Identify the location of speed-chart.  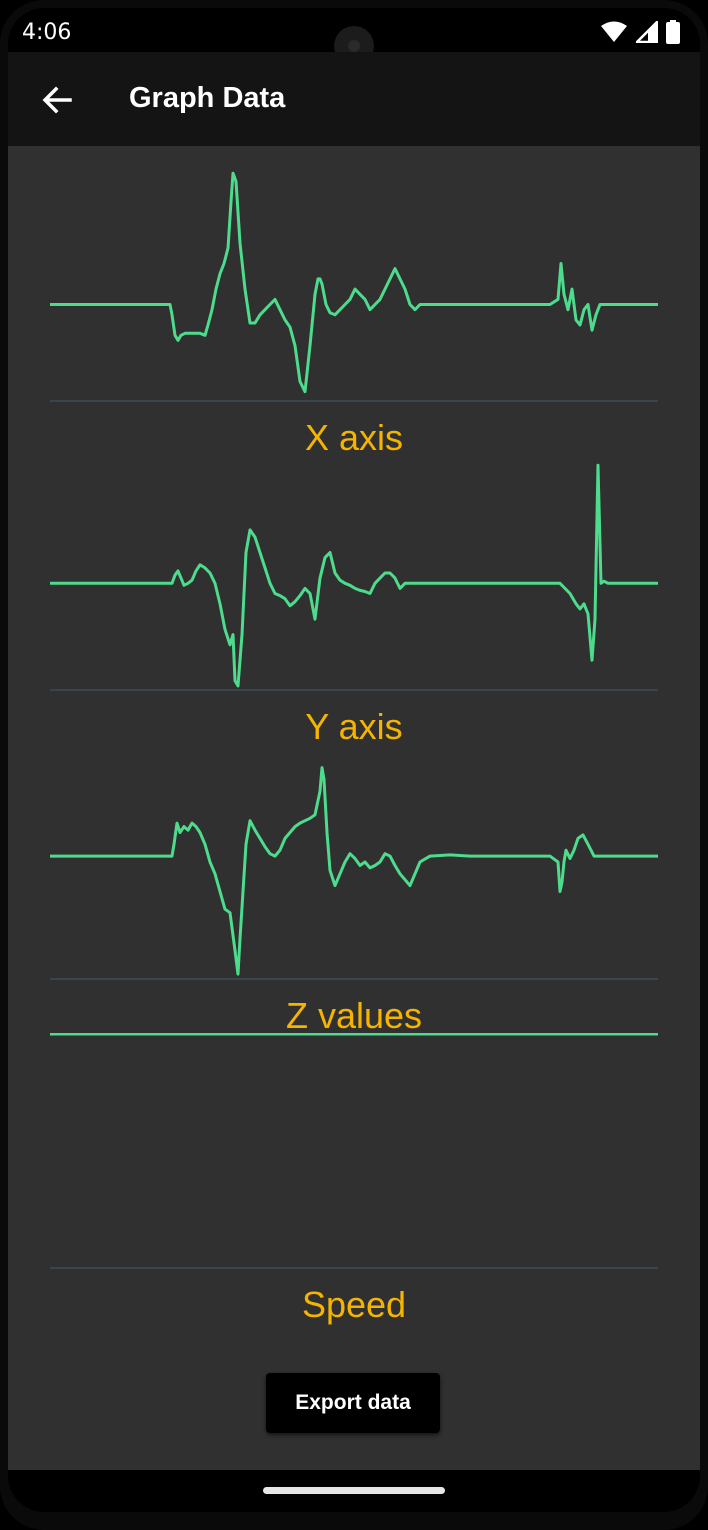
(354, 1151).